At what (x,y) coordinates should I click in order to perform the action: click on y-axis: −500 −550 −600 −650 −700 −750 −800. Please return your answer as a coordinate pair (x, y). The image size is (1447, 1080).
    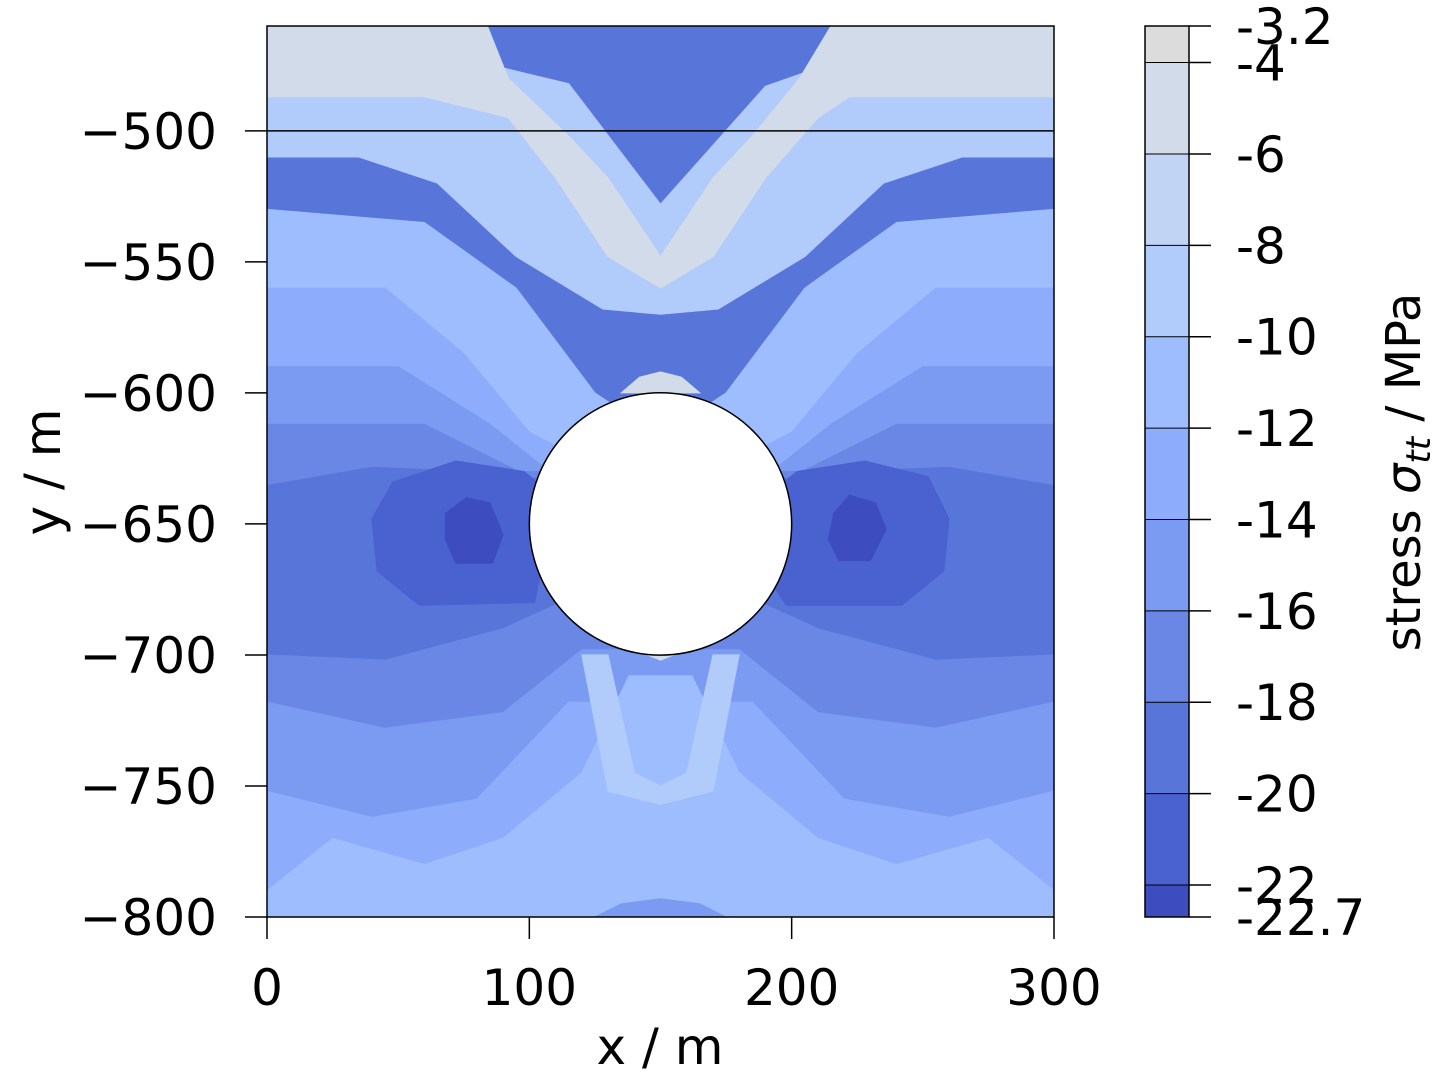
    Looking at the image, I should click on (173, 525).